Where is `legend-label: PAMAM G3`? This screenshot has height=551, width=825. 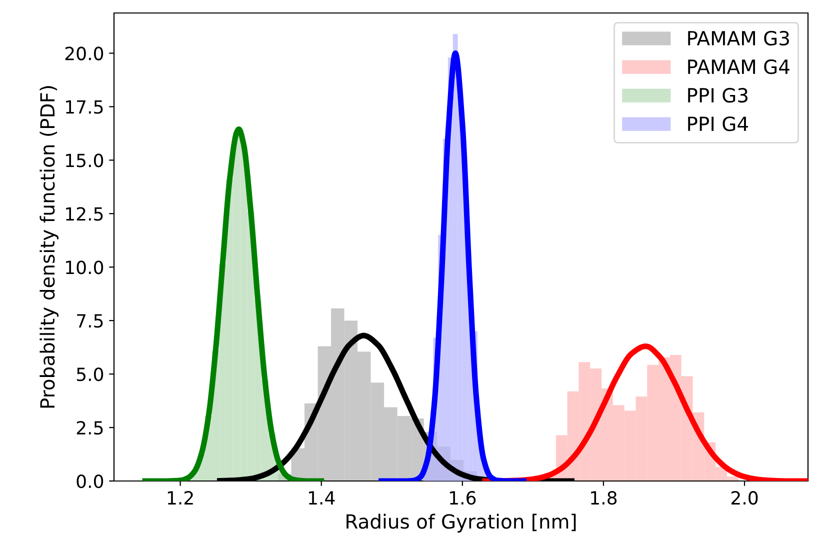
legend-label: PAMAM G3 is located at coordinates (738, 38).